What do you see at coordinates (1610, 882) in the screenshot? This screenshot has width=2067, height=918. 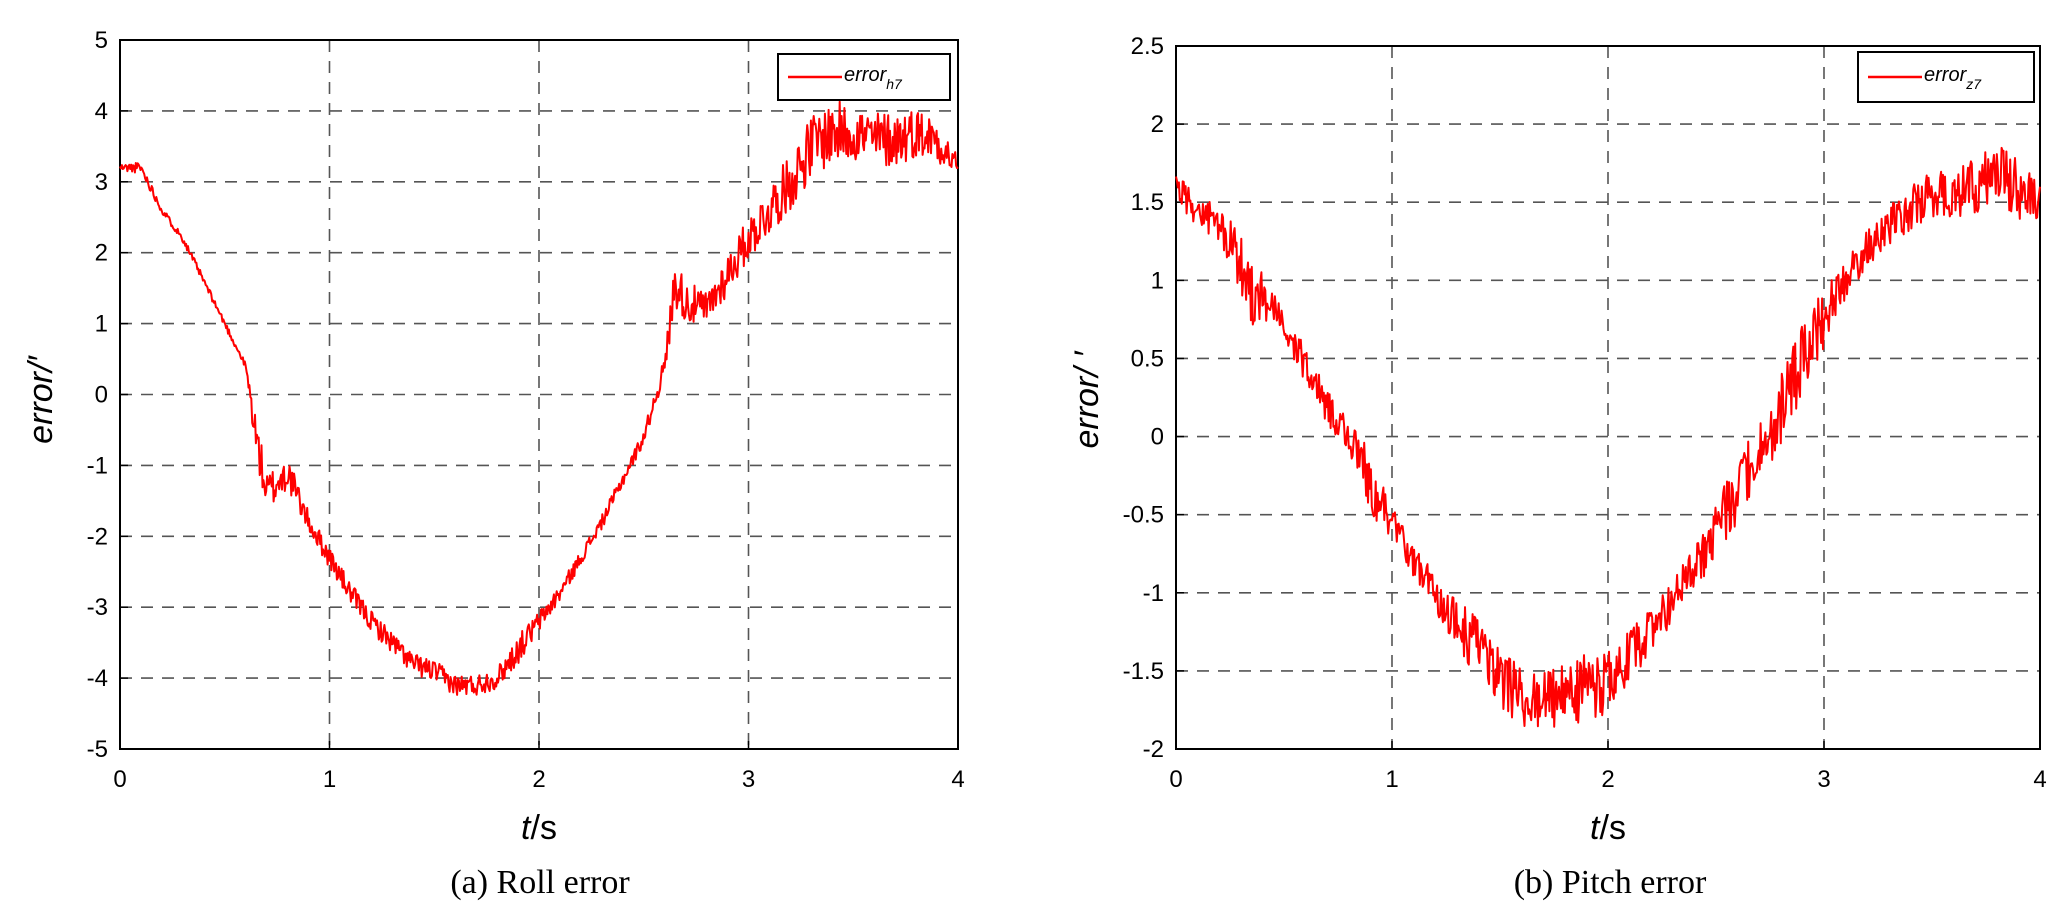 I see `chart-caption: (b) Pitch error` at bounding box center [1610, 882].